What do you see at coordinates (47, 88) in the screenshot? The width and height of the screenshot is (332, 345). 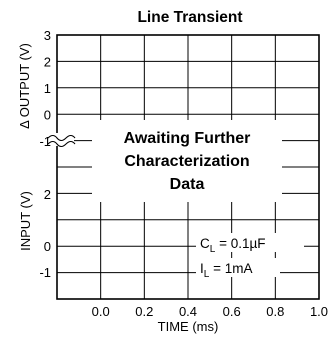 I see `y-tick-label-output: 1` at bounding box center [47, 88].